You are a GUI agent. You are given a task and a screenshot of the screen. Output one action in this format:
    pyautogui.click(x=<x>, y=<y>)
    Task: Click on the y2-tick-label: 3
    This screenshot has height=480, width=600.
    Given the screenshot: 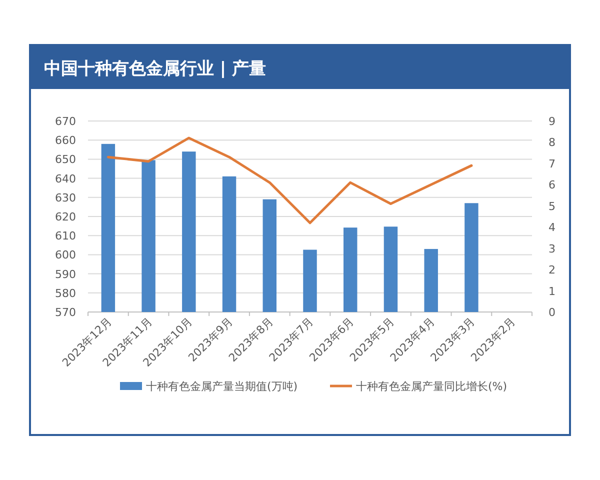 What is the action you would take?
    pyautogui.click(x=552, y=249)
    